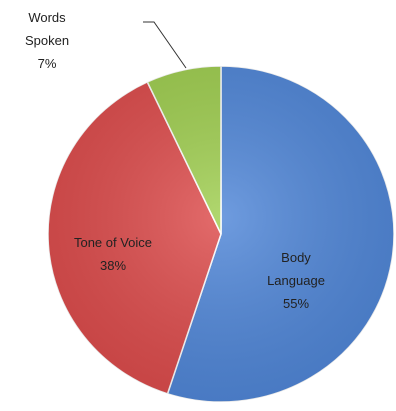 This screenshot has width=396, height=411. What do you see at coordinates (113, 254) in the screenshot?
I see `data-label-tone-of-voice: Tone of Voice 38%` at bounding box center [113, 254].